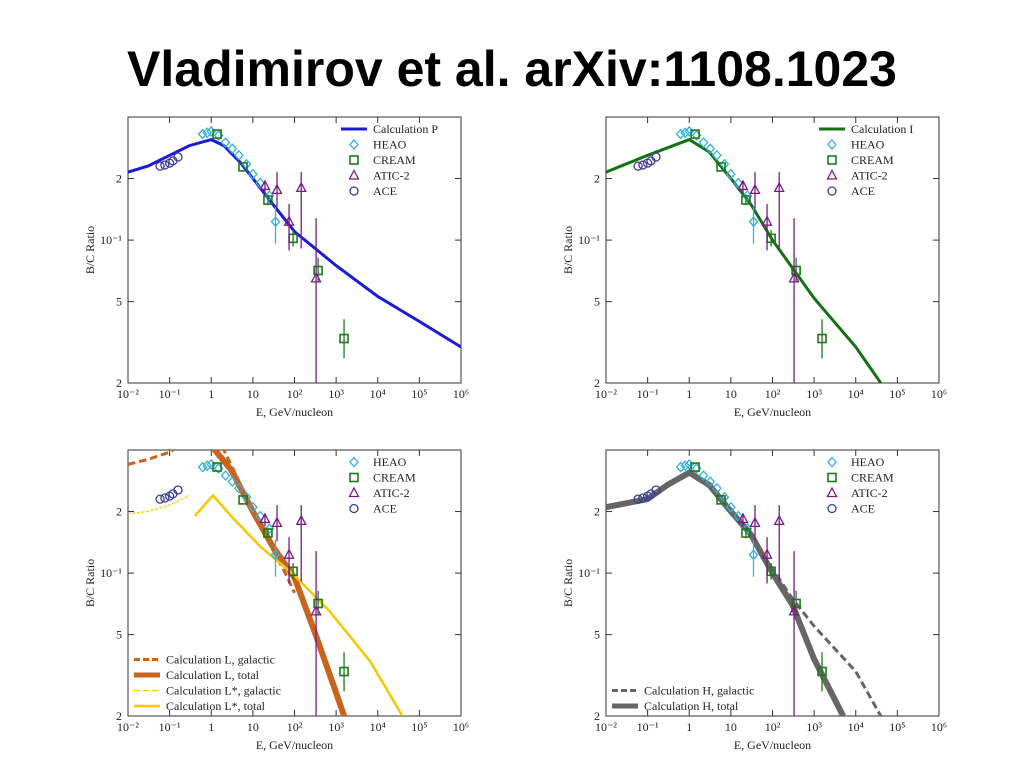 Image resolution: width=1024 pixels, height=768 pixels. Describe the element at coordinates (699, 691) in the screenshot. I see `legend-label: Calculation H, galactic` at that location.